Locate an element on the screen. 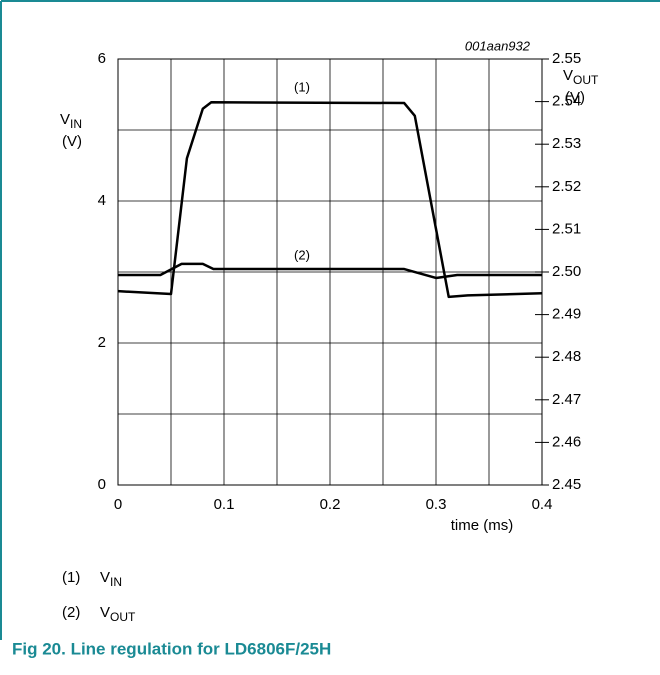  x-tick-label: 0.3 is located at coordinates (436, 504).